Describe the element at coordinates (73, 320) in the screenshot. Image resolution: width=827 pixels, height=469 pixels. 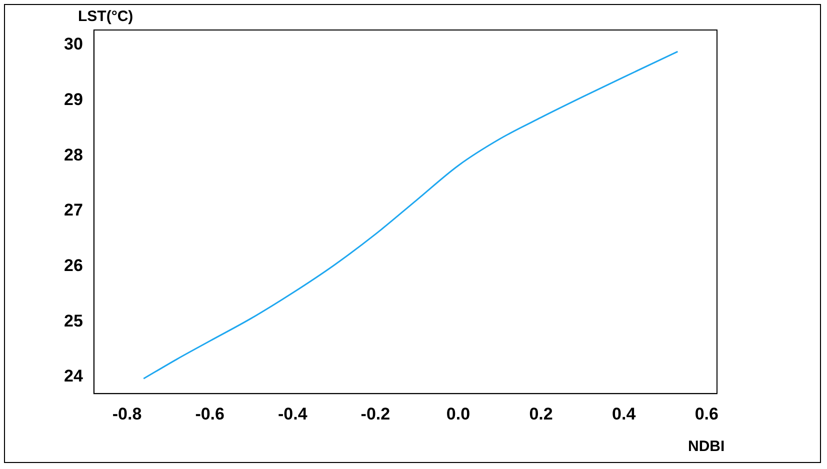
I see `y-tick-label: 25` at that location.